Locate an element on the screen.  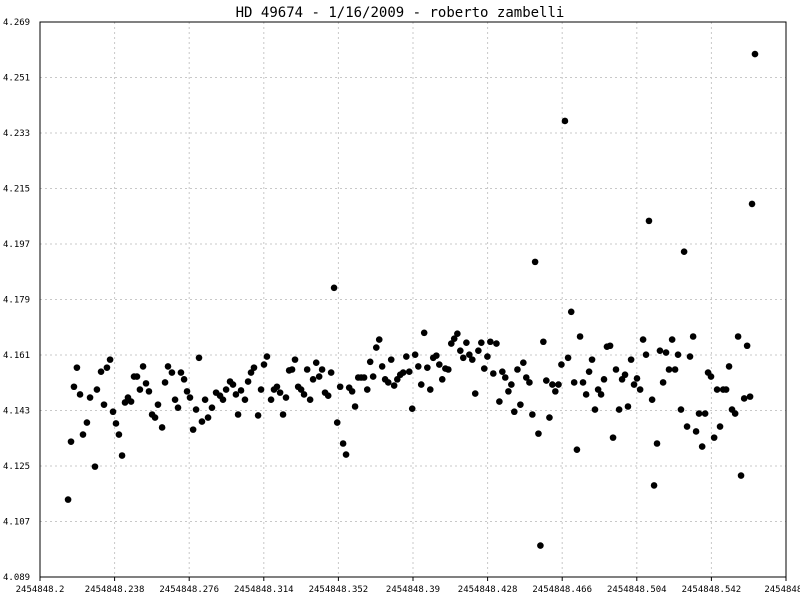
x-tick-label: 2454848.39 is located at coordinates (413, 590).